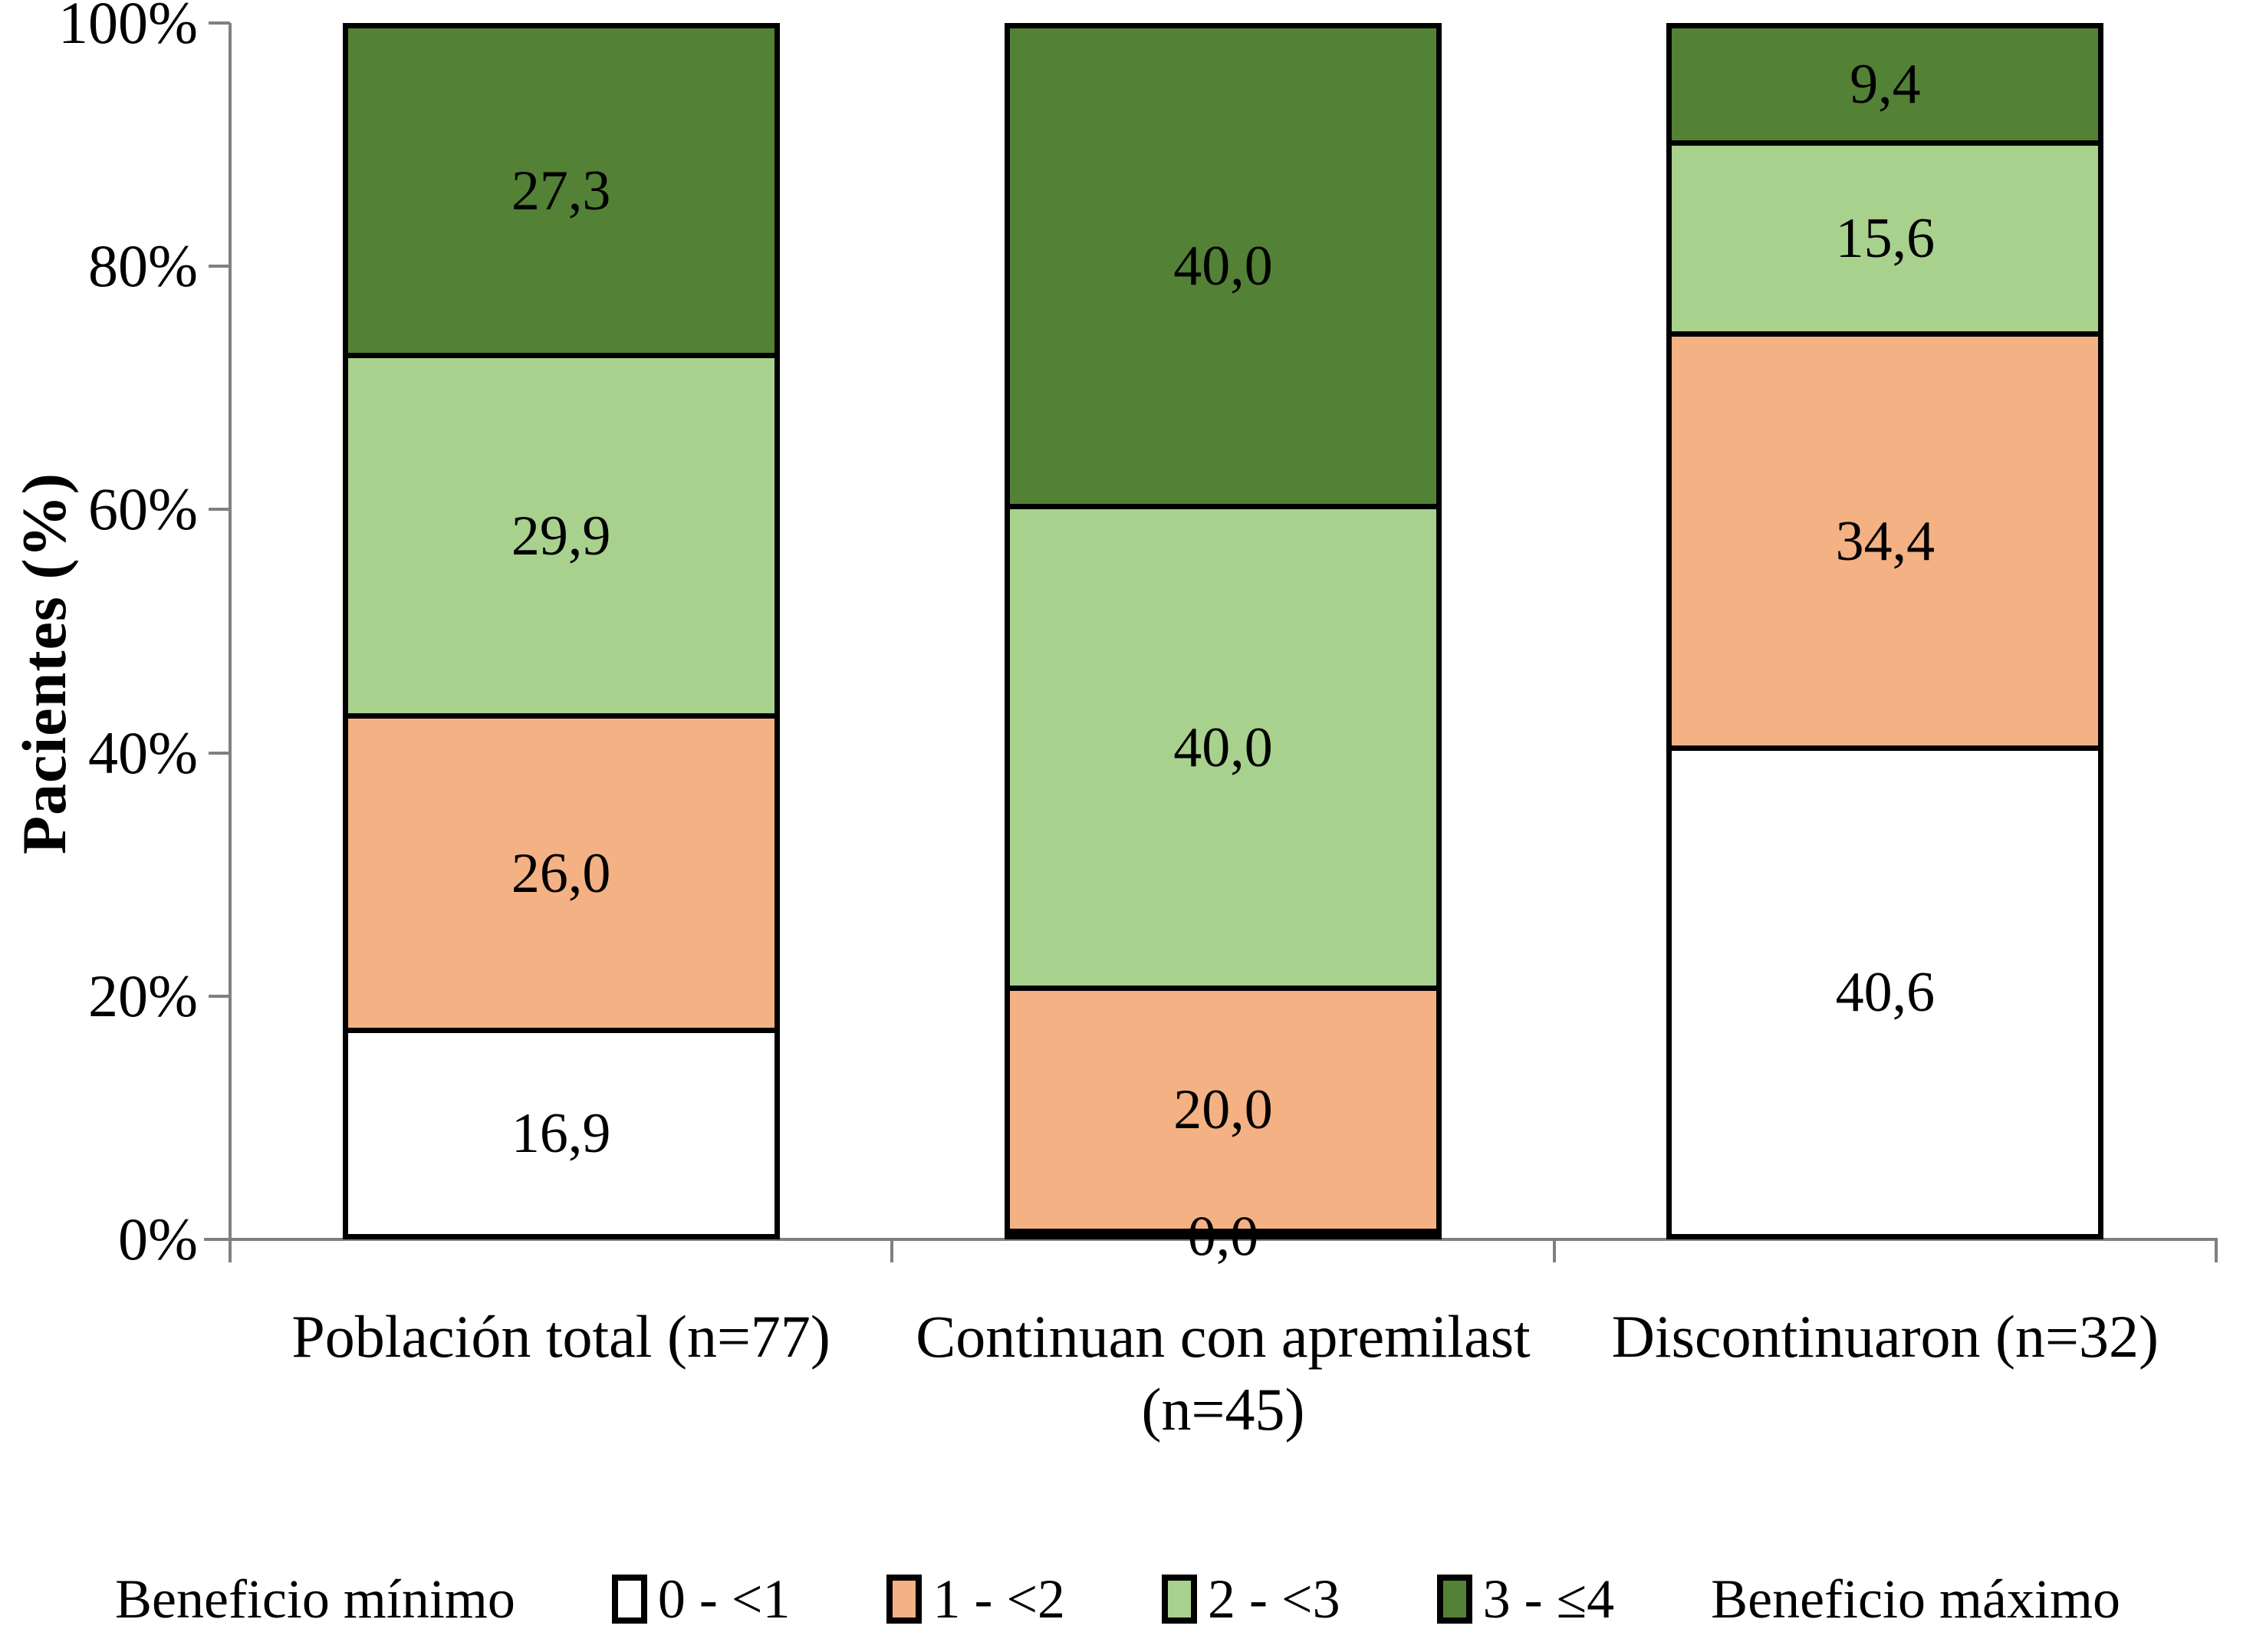  I want to click on bar-segment: 34,4, so click(1885, 538).